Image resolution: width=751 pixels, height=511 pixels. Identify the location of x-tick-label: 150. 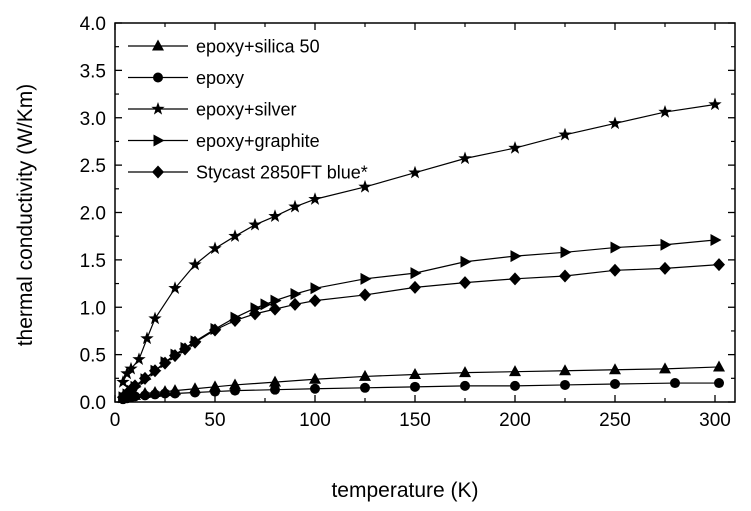
(415, 420).